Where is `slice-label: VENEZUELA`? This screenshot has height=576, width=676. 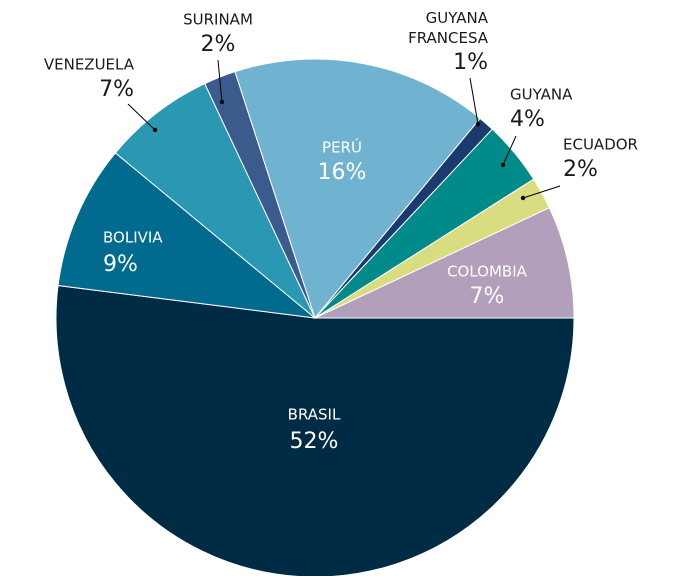 slice-label: VENEZUELA is located at coordinates (89, 65).